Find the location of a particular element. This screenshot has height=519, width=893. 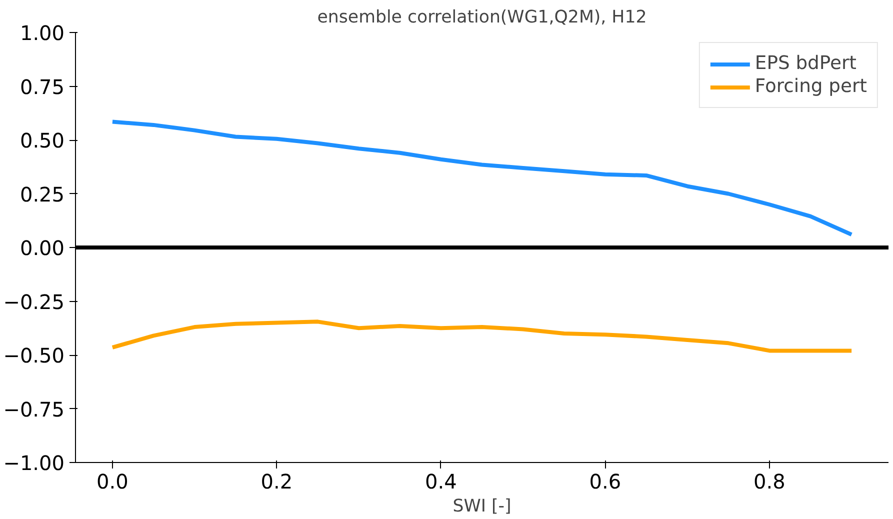

x-tick-label: 0.6 is located at coordinates (605, 482).